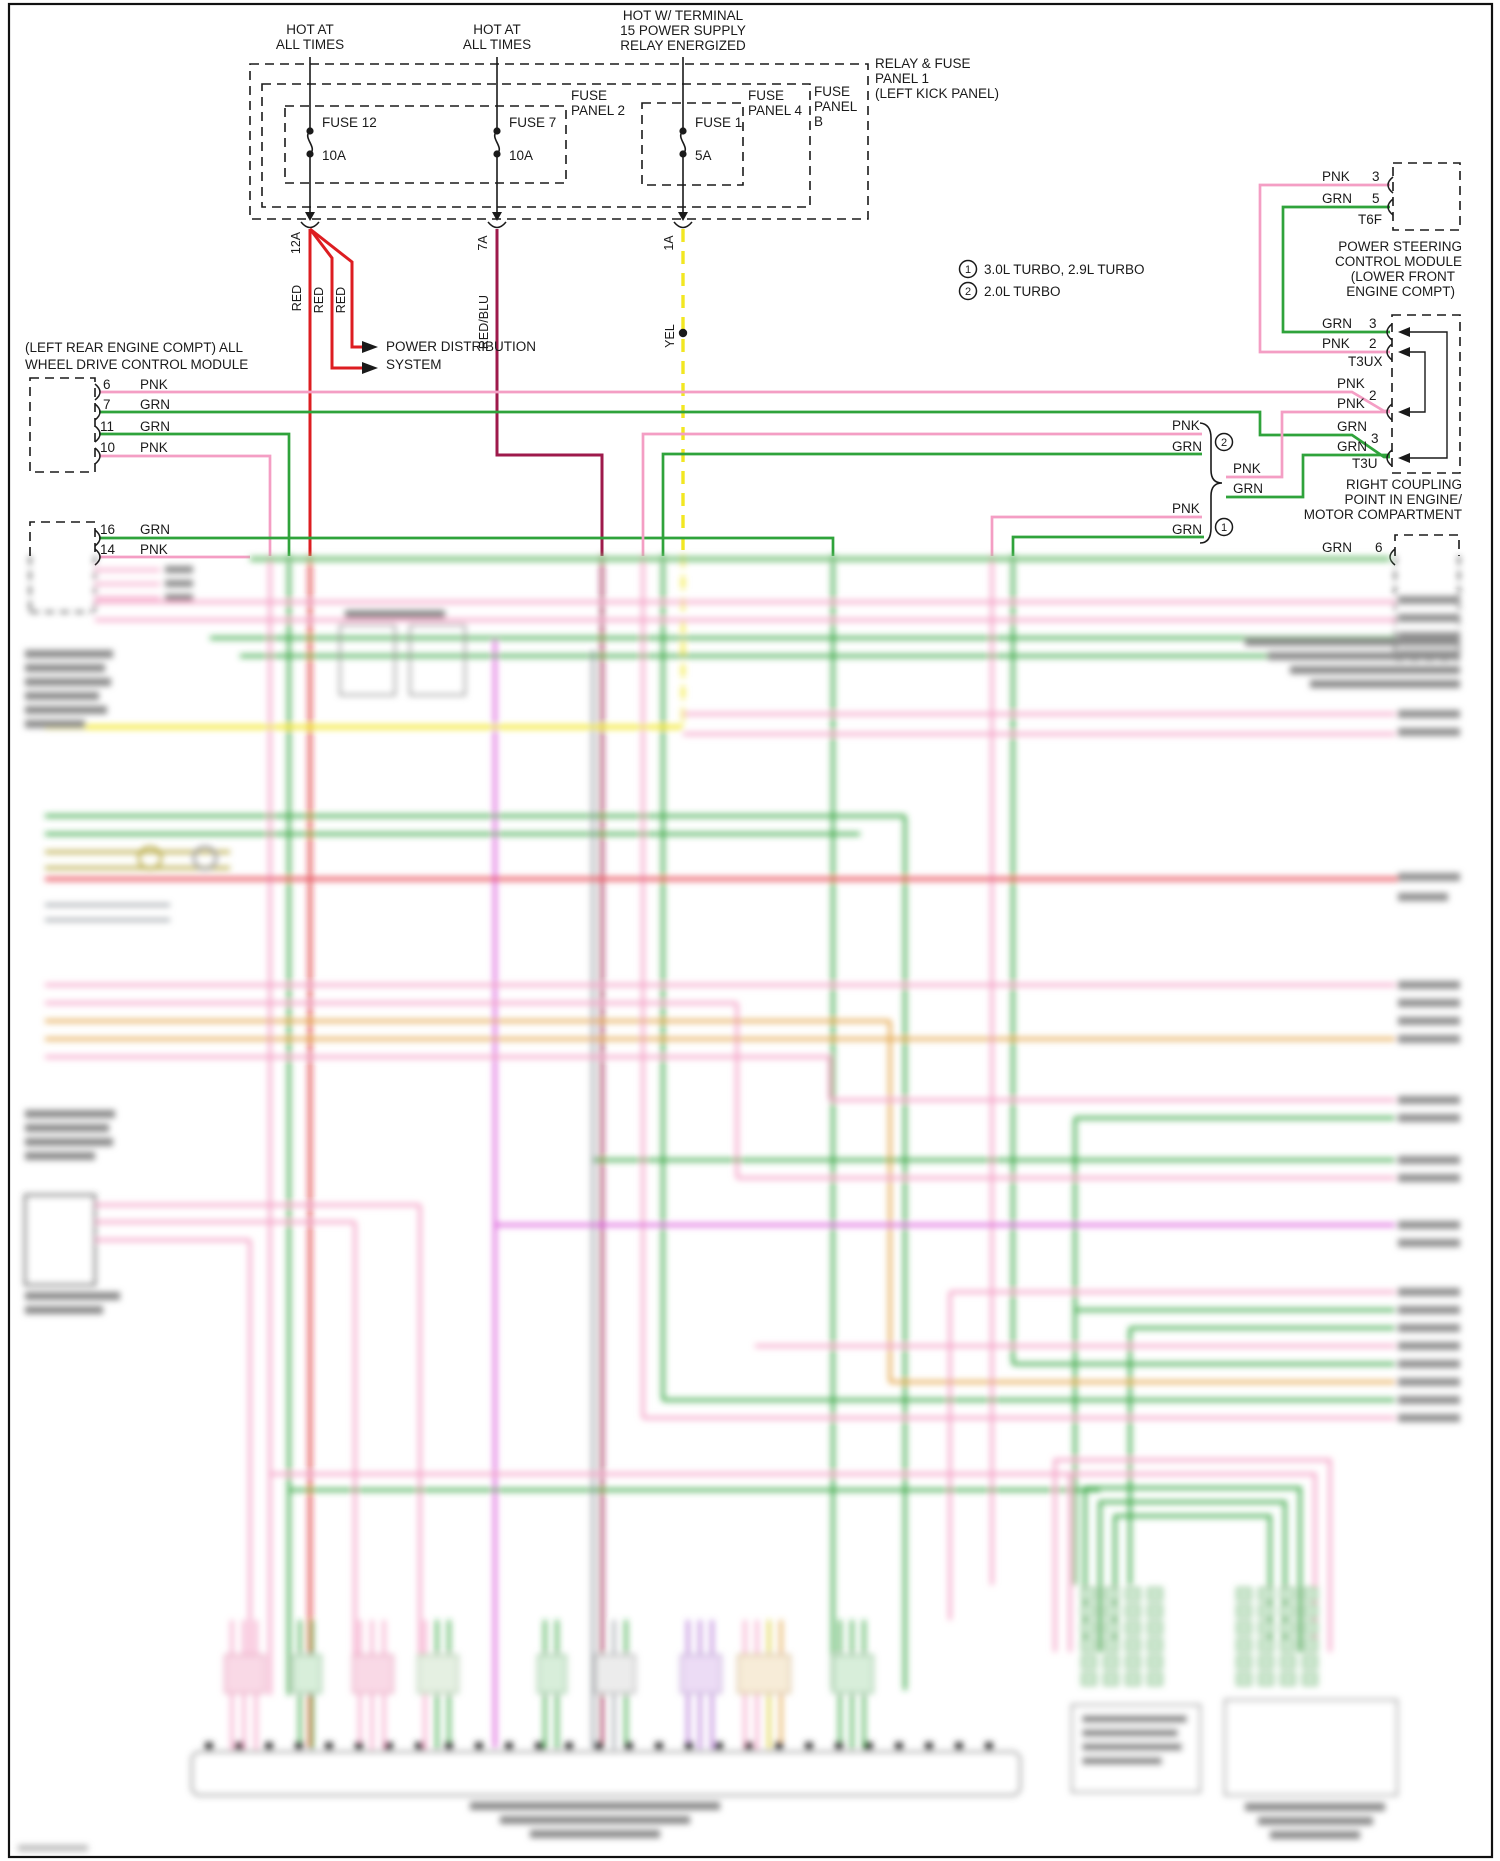 The width and height of the screenshot is (1500, 1861). I want to click on circuit-7a-label: 7A, so click(483, 243).